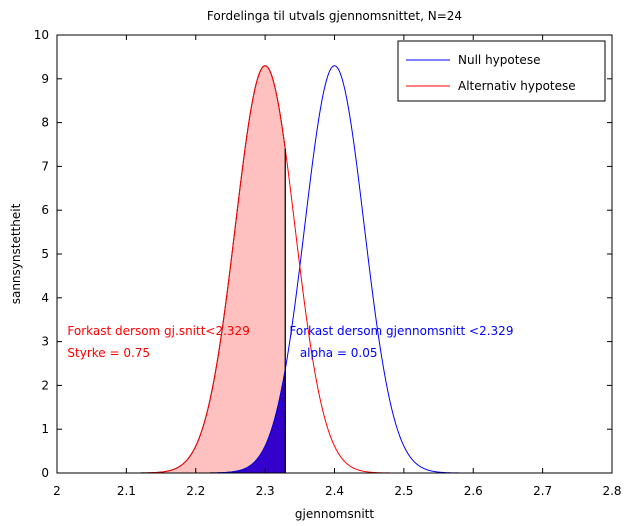 The width and height of the screenshot is (624, 526). I want to click on x-tick-label-1: 2.1, so click(126, 491).